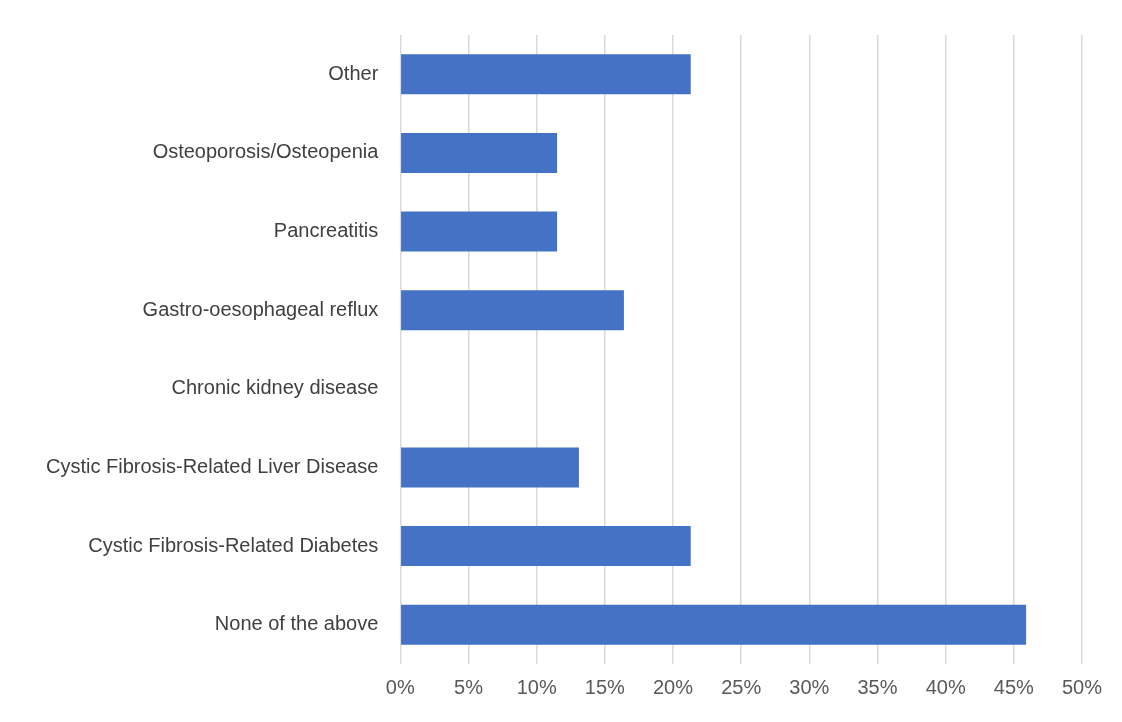  What do you see at coordinates (326, 230) in the screenshot?
I see `y-tick-label: Pancreatitis` at bounding box center [326, 230].